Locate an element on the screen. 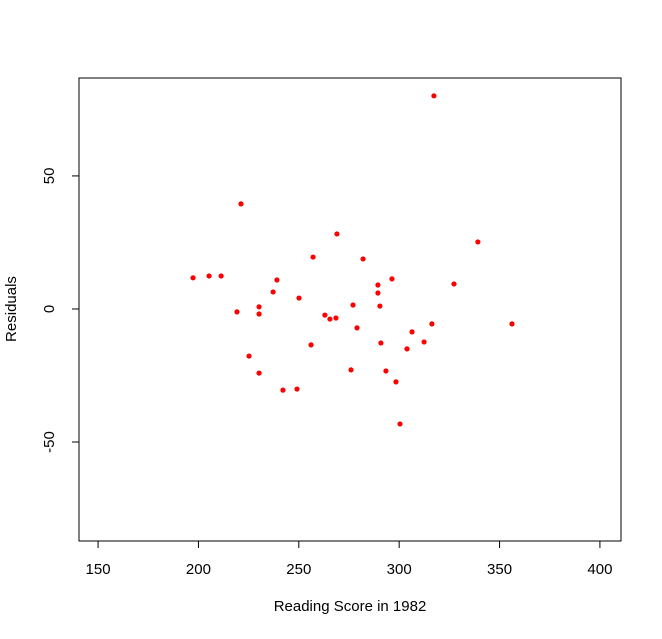  y-axis-label: Residuals is located at coordinates (11, 309).